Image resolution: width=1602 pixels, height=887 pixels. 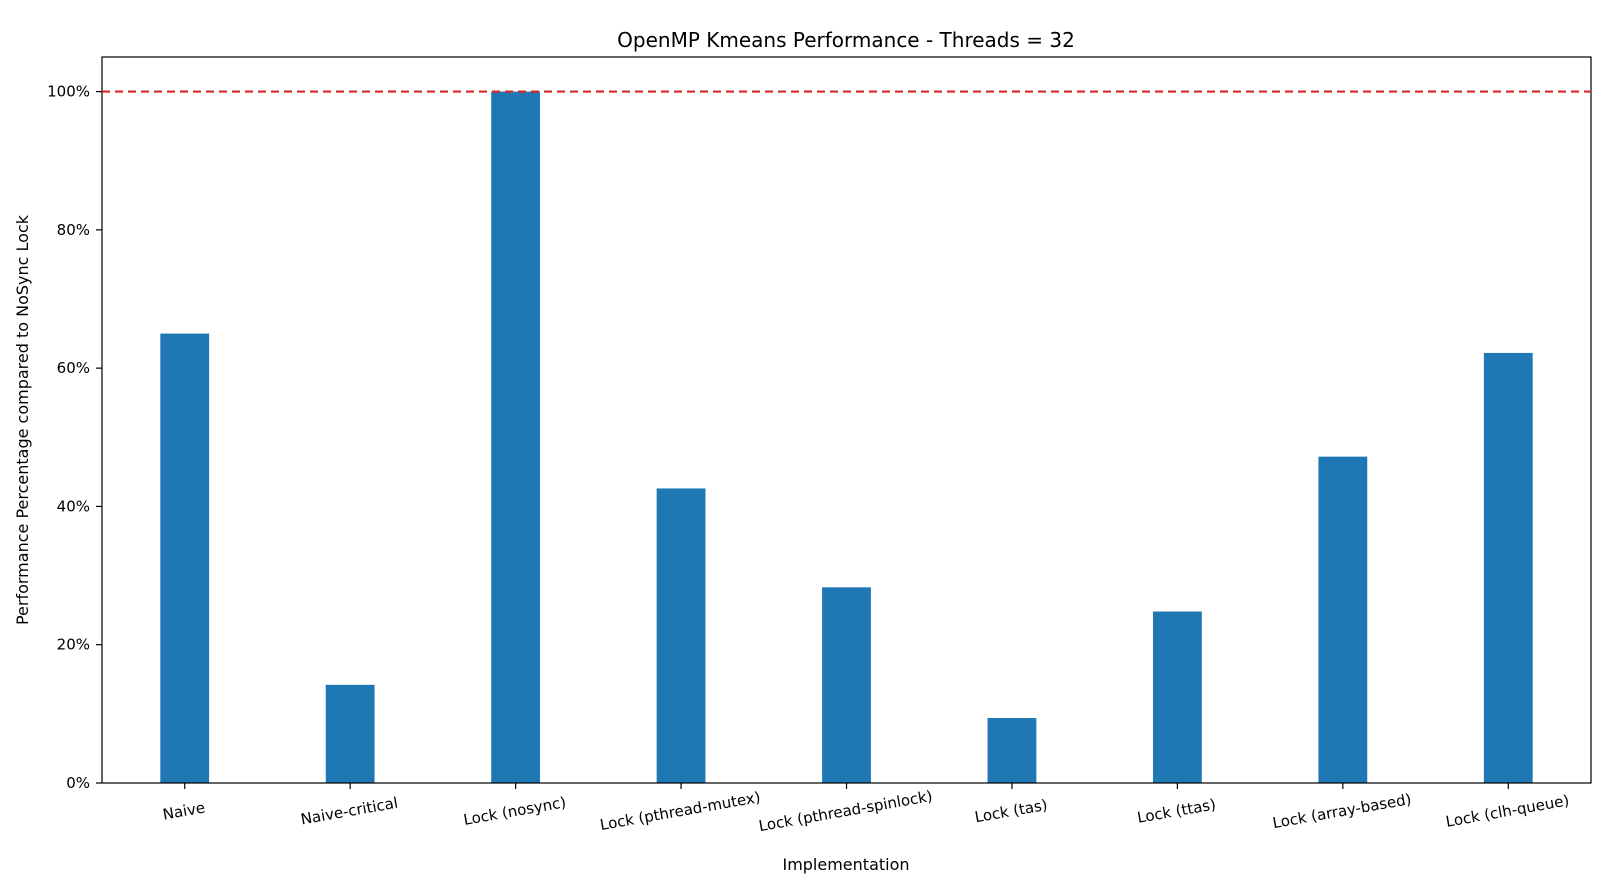 What do you see at coordinates (78, 783) in the screenshot?
I see `y-tick-label-0: 0%` at bounding box center [78, 783].